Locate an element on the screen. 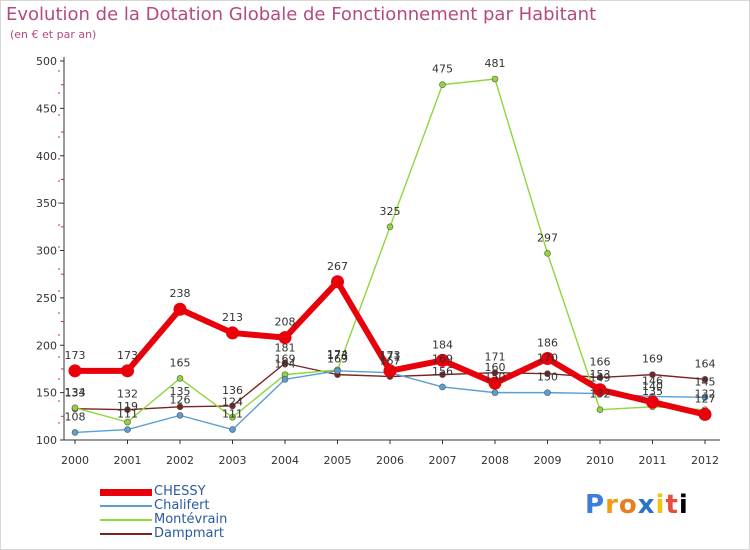  data-label: 126 is located at coordinates (180, 399).